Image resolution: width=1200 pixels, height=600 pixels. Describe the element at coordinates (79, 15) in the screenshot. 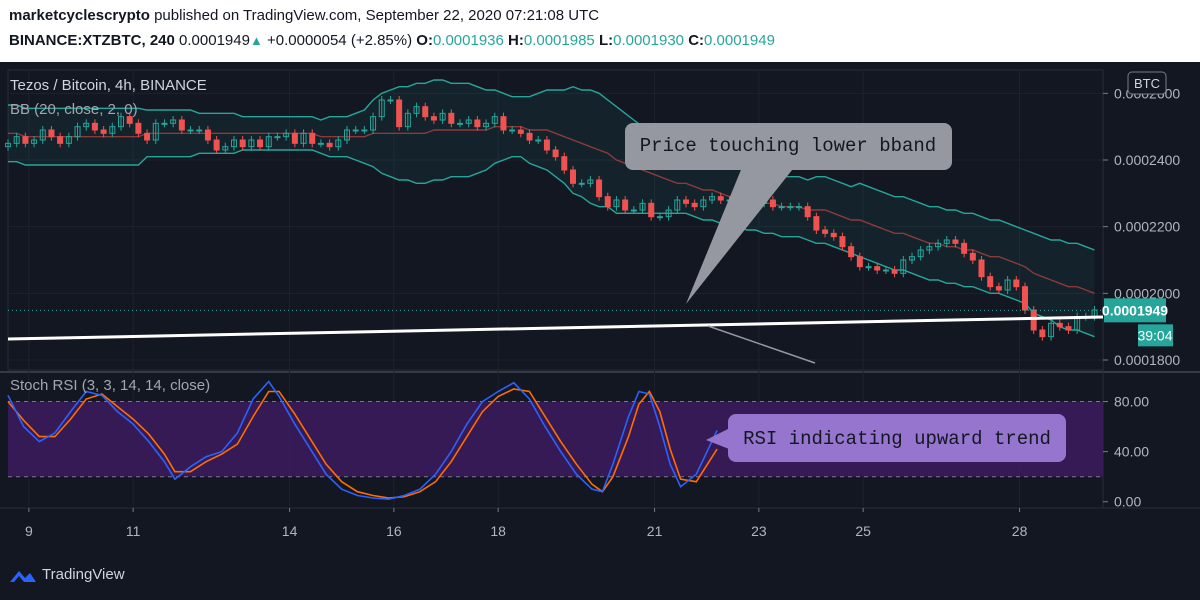

I see `publisher-name: marketcyclescrypto` at that location.